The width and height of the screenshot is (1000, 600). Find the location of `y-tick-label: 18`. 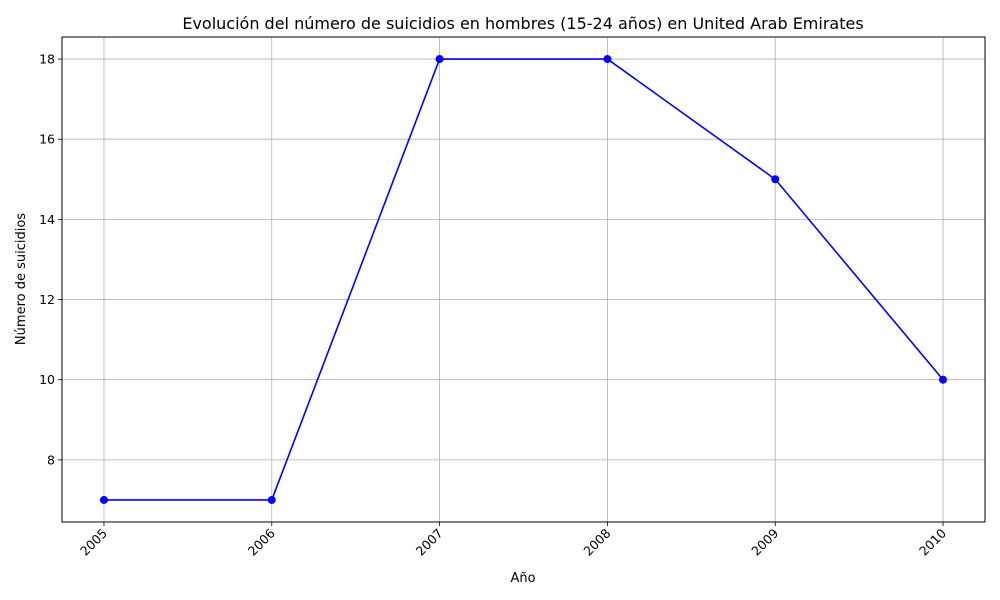

y-tick-label: 18 is located at coordinates (47, 59).